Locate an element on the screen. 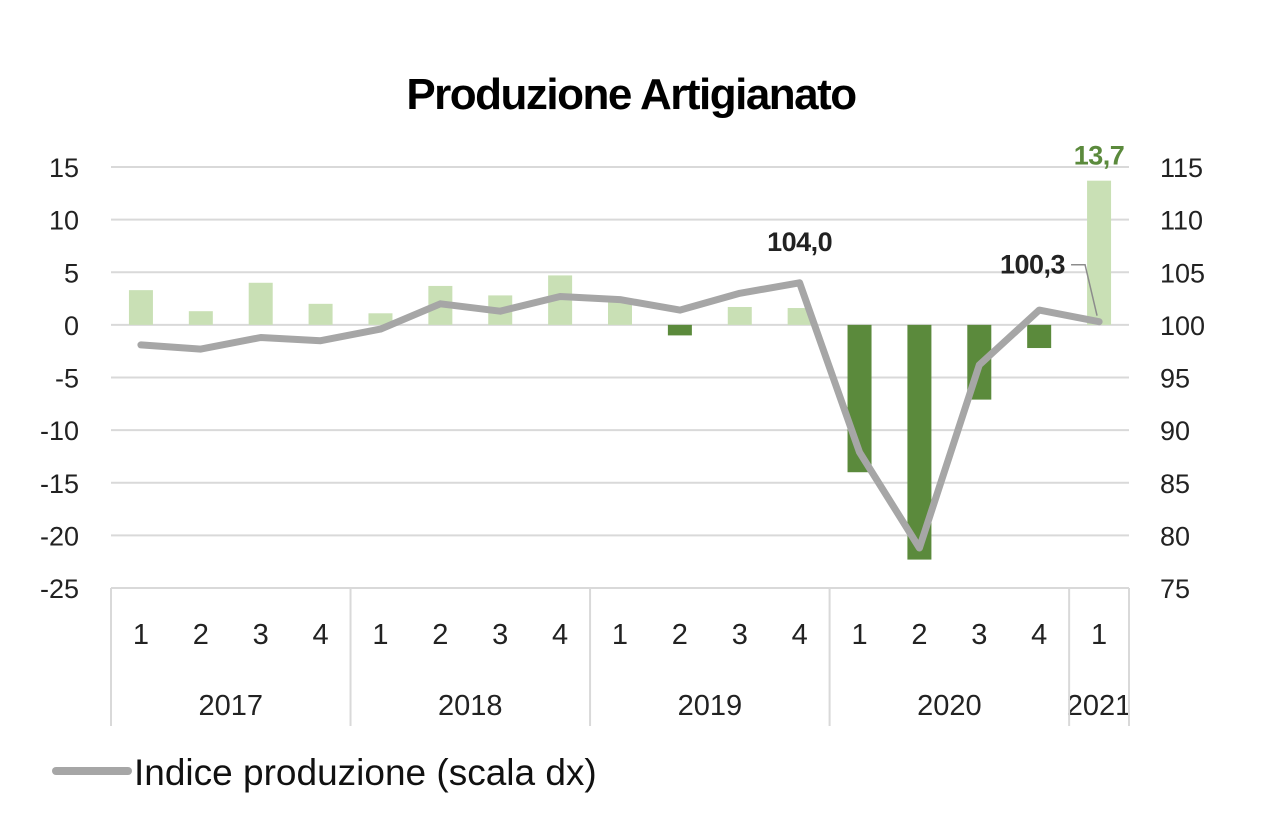 The width and height of the screenshot is (1280, 824). year-label: 2020 is located at coordinates (949, 706).